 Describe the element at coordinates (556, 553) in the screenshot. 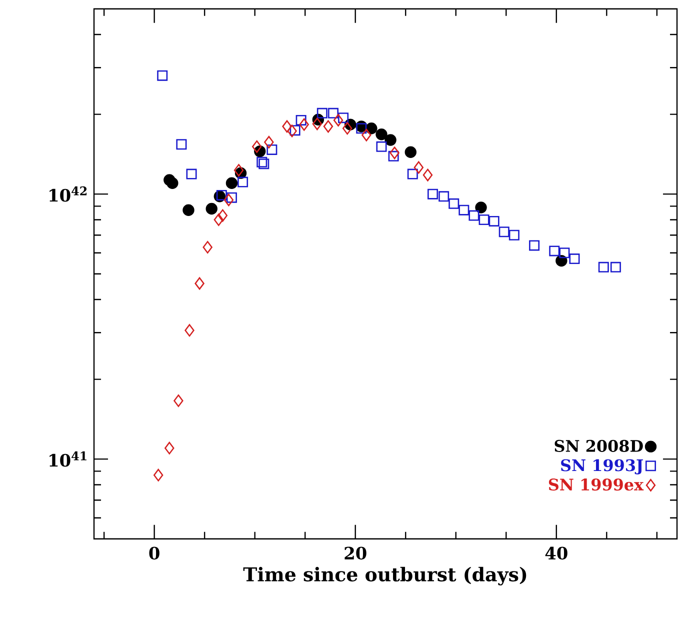

I see `x-tick-label: 40` at that location.